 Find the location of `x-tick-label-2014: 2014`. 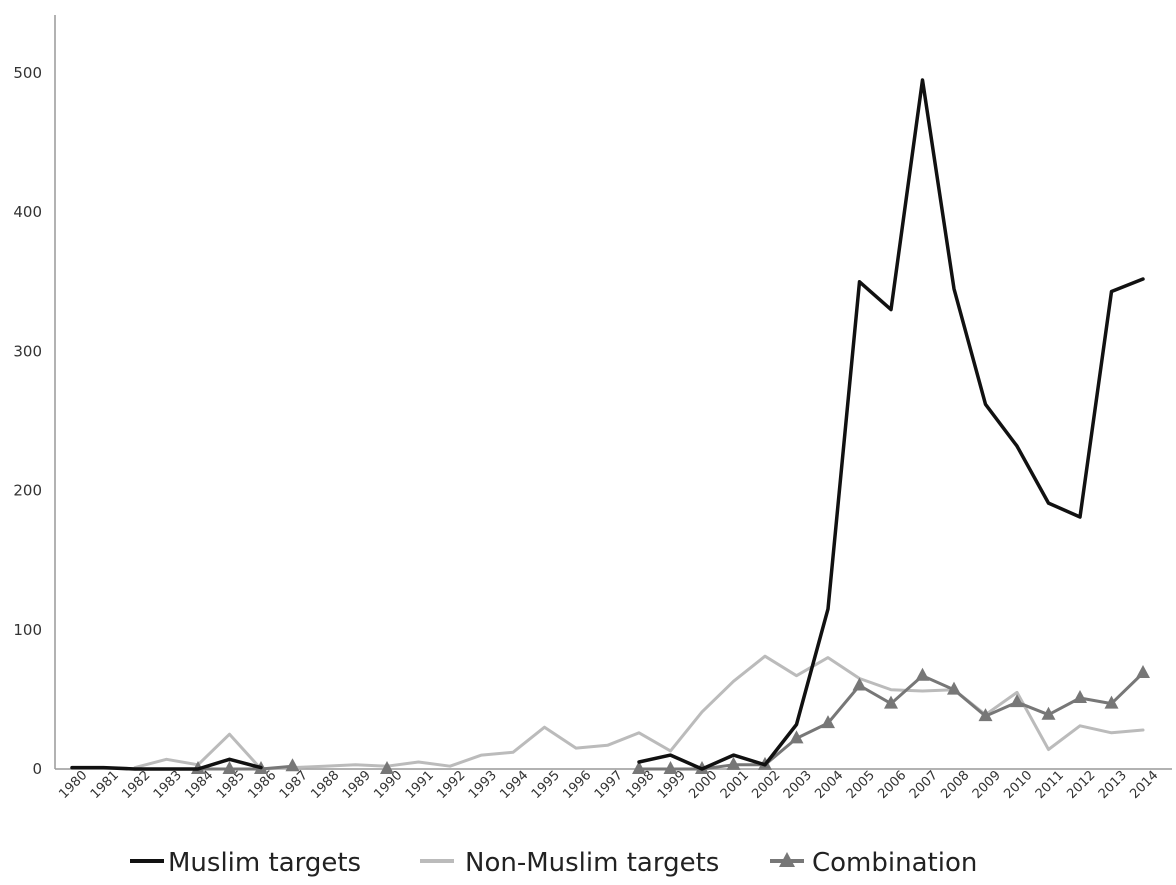

x-tick-label-2014: 2014 is located at coordinates (1144, 785).